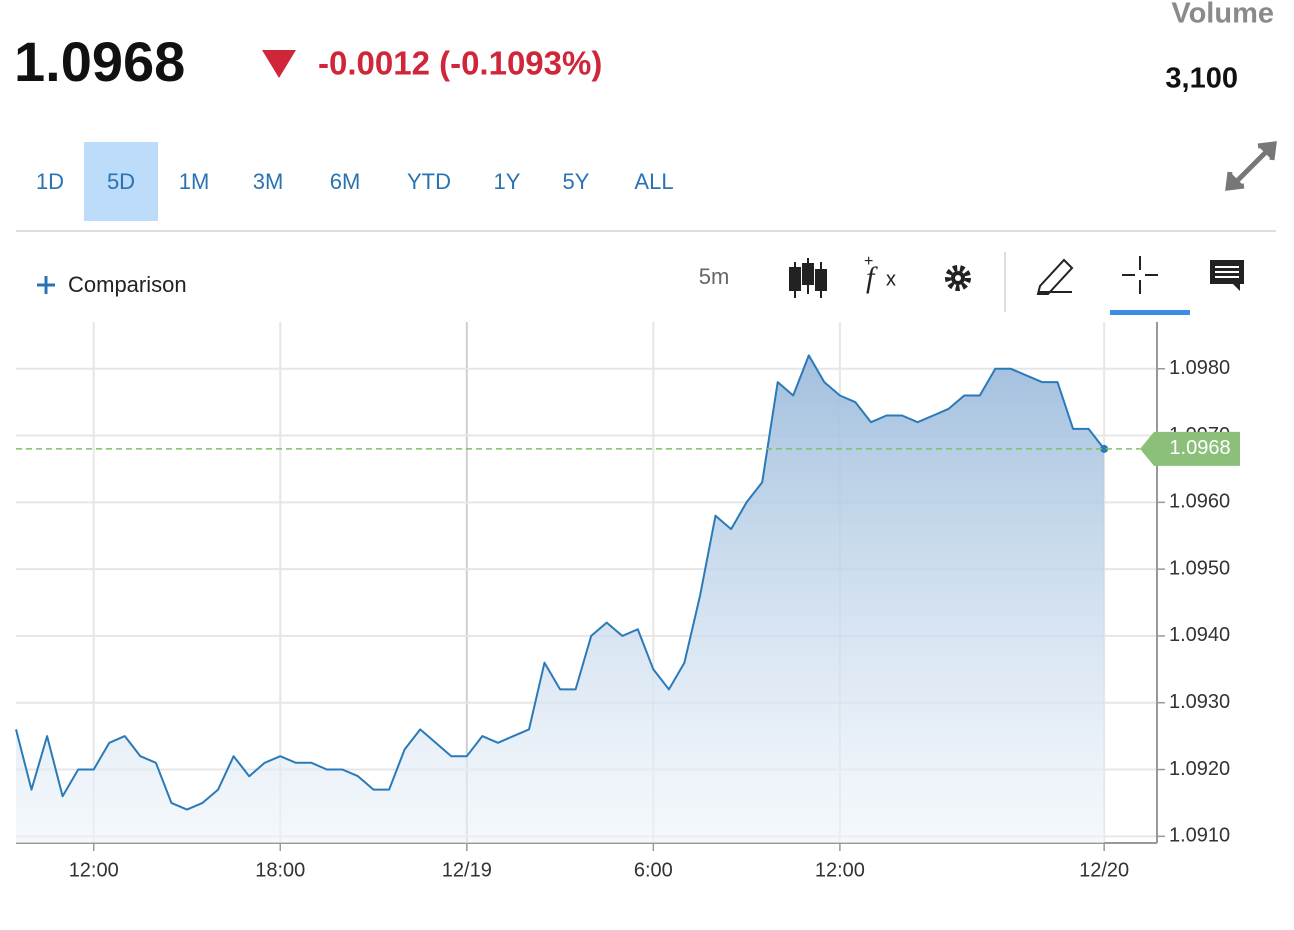 The width and height of the screenshot is (1294, 930). What do you see at coordinates (99, 61) in the screenshot?
I see `price: 1.0968` at bounding box center [99, 61].